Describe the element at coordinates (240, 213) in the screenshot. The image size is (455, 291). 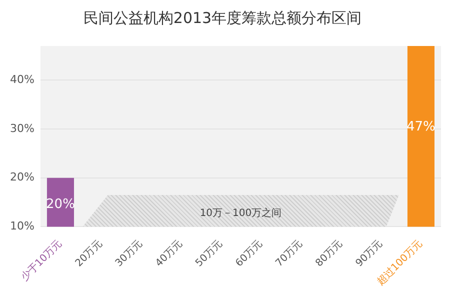
I see `annotation: 10万－100万之间` at that location.